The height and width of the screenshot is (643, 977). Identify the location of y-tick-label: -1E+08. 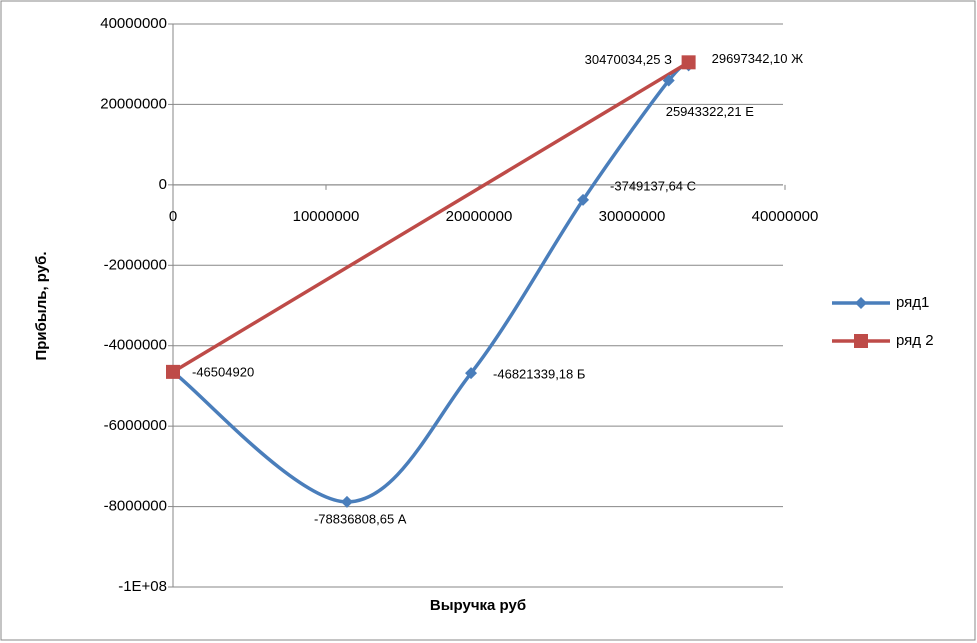
(142, 586).